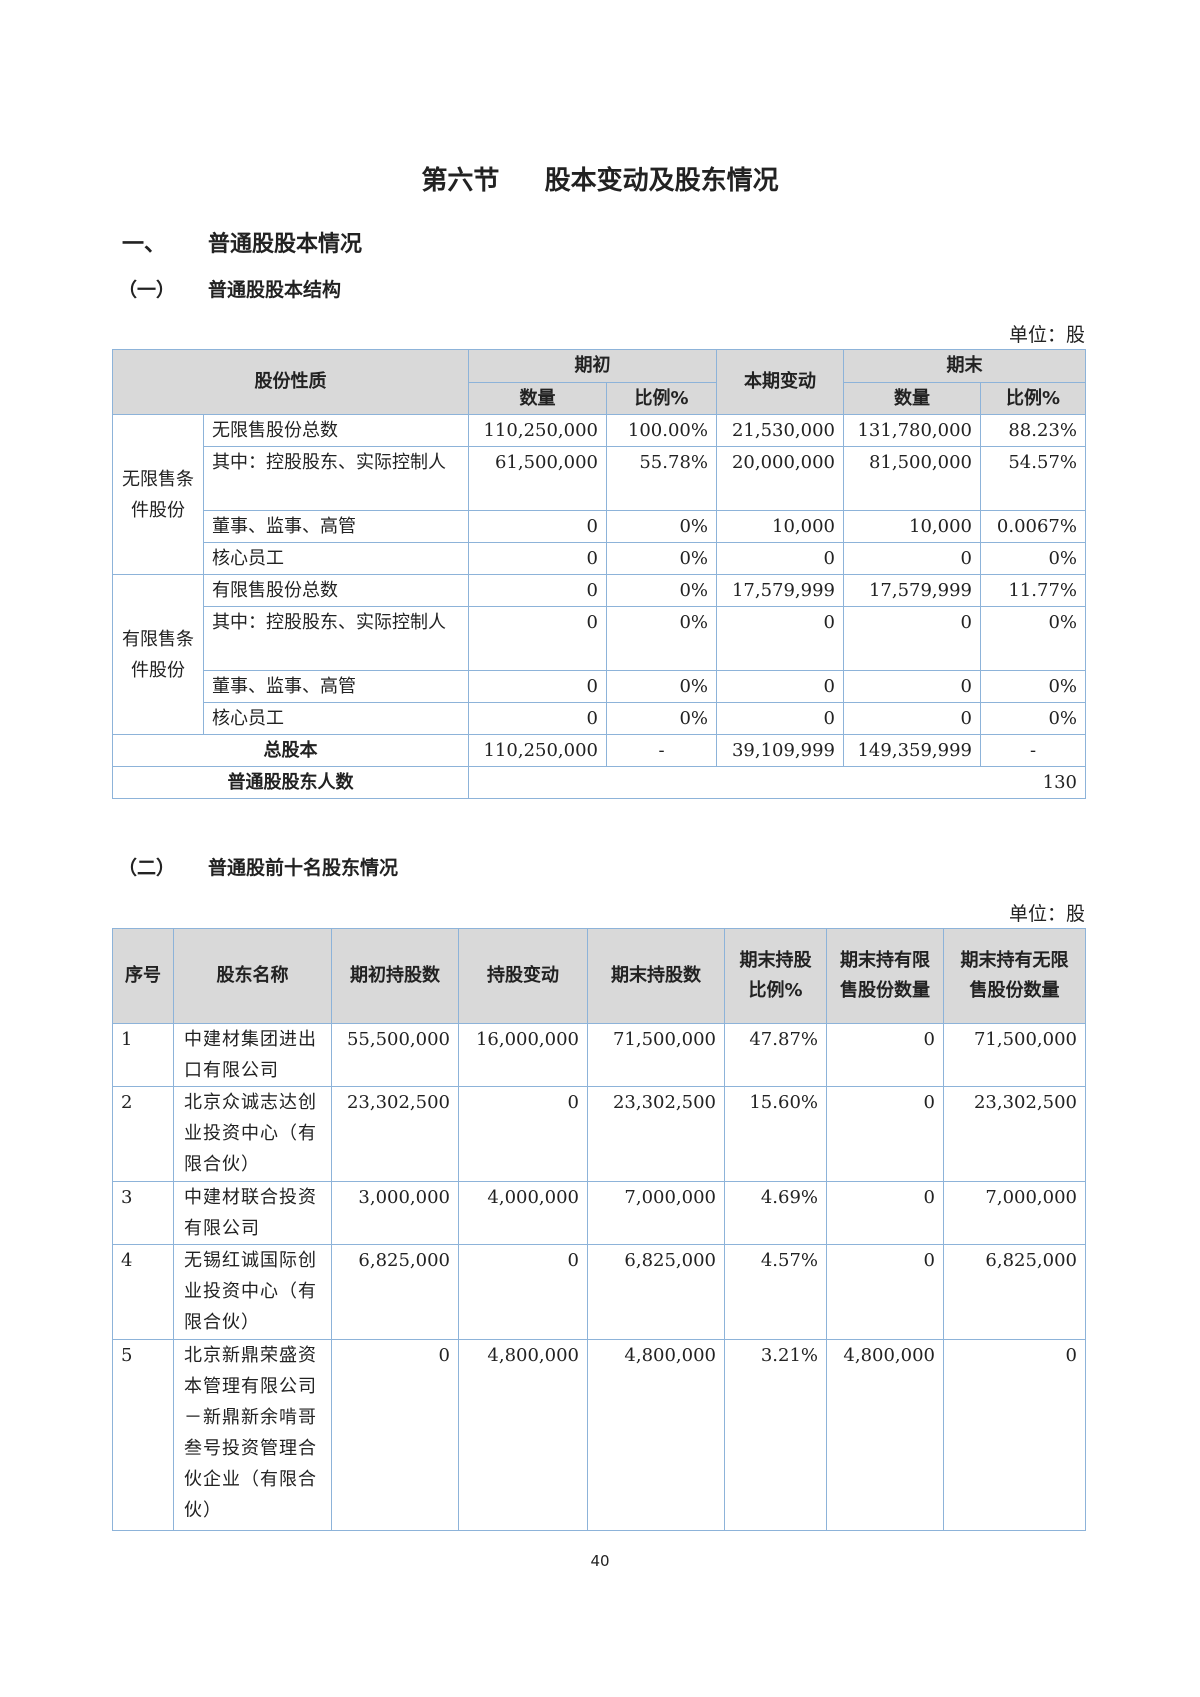  I want to click on total-cell: 149,359,999, so click(912, 750).